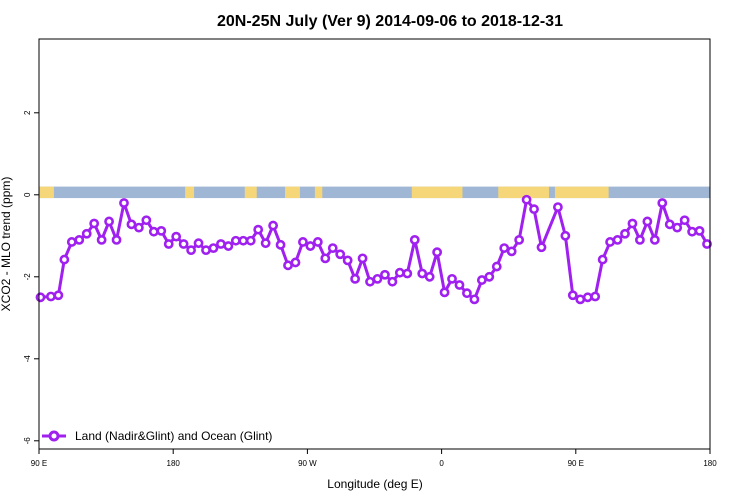 Image resolution: width=750 pixels, height=500 pixels. I want to click on y-tick-label: -6, so click(27, 441).